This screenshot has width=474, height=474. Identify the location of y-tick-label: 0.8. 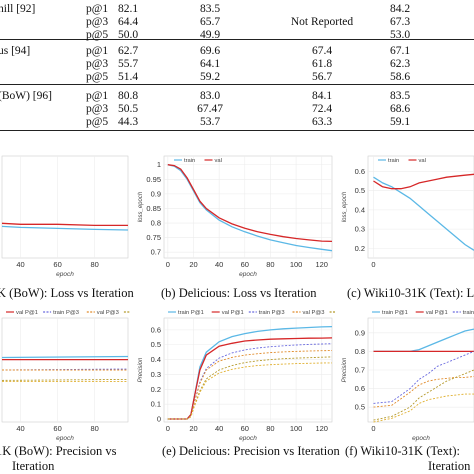
(156, 223).